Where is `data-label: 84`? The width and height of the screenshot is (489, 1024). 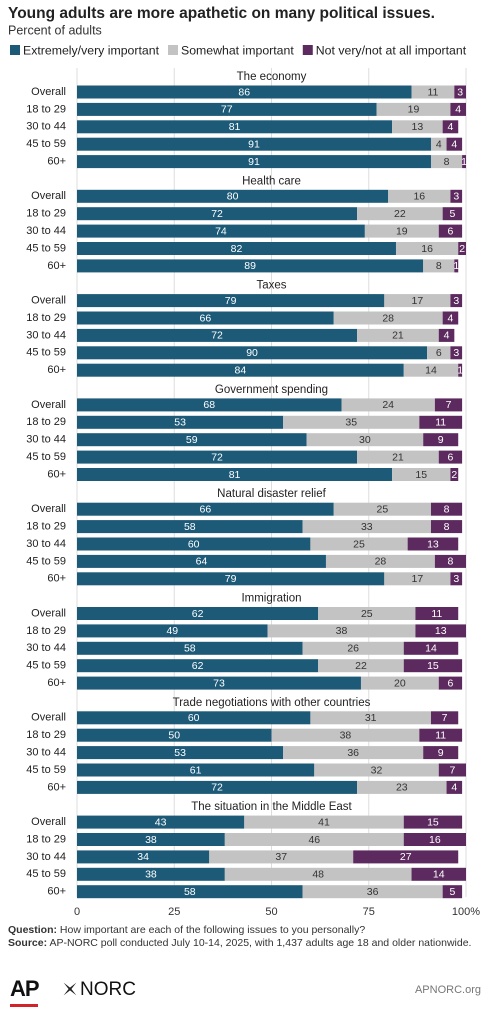 data-label: 84 is located at coordinates (241, 370).